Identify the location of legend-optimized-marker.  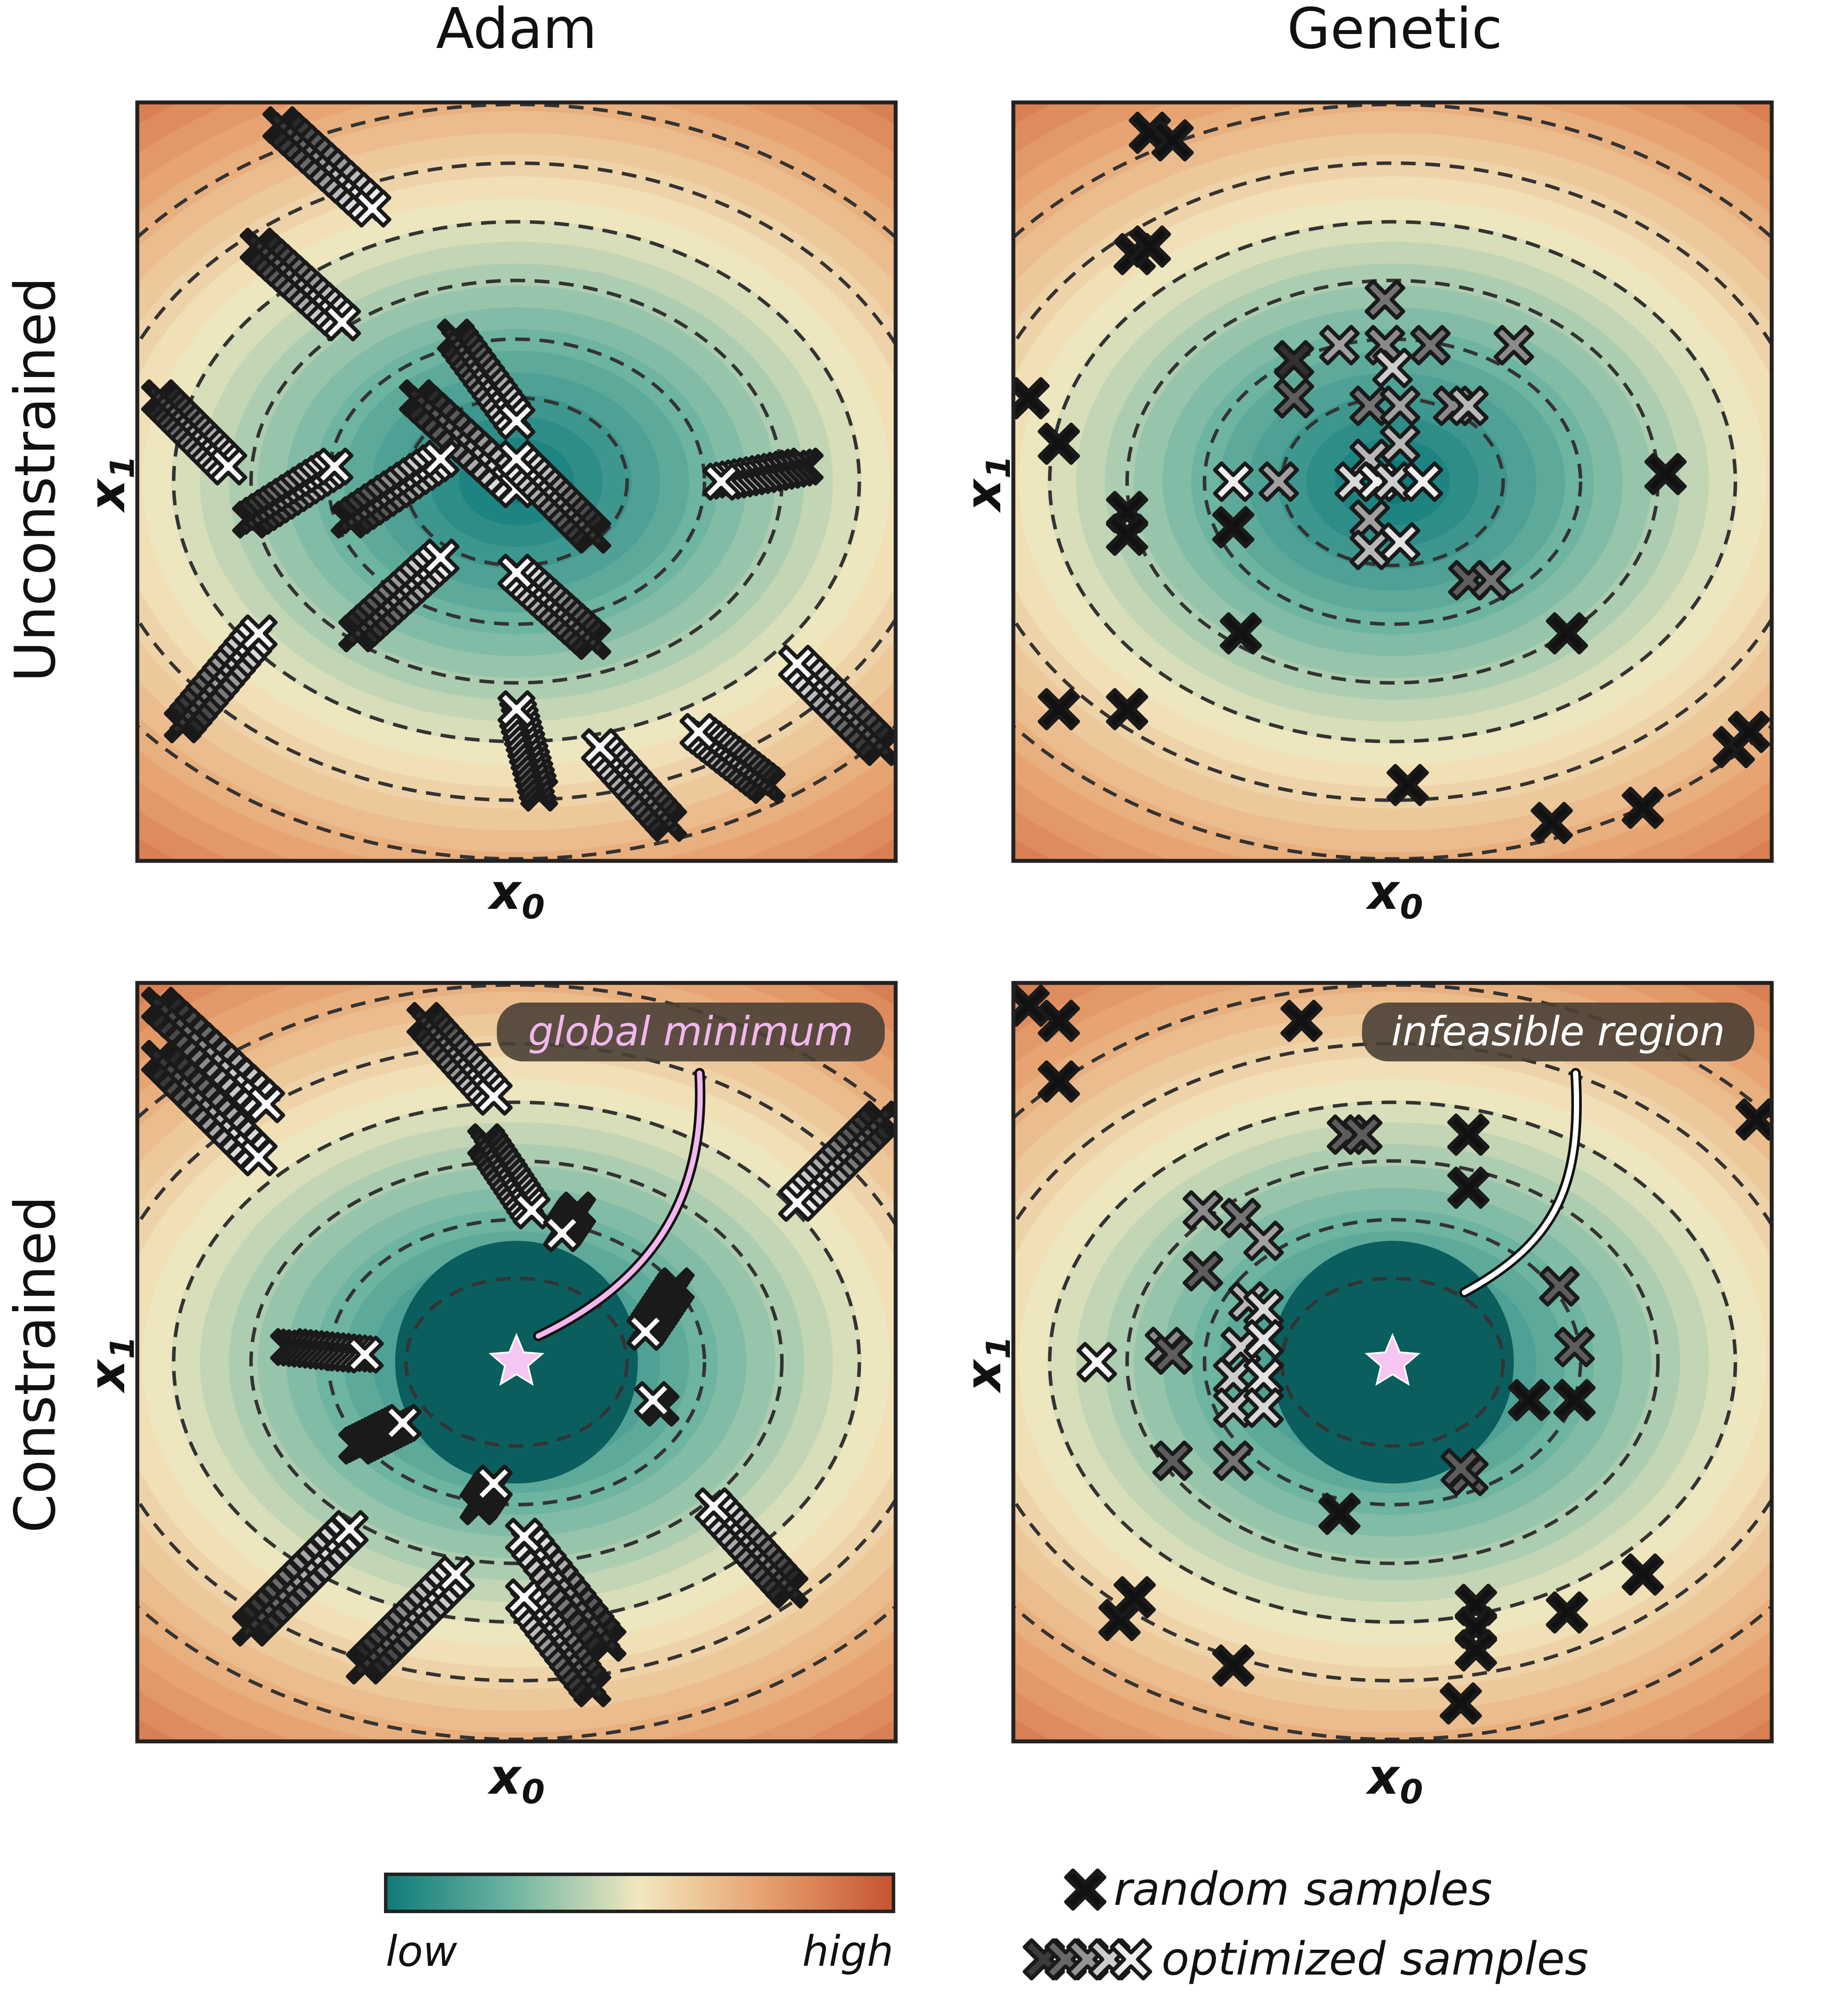
(1087, 1959).